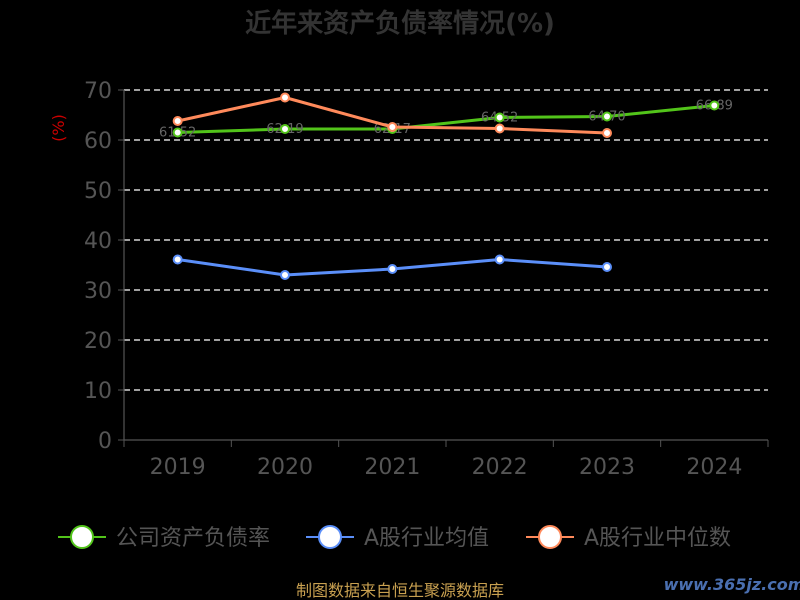 The height and width of the screenshot is (600, 800). Describe the element at coordinates (193, 538) in the screenshot. I see `legend-label: 公司资产负债率` at that location.